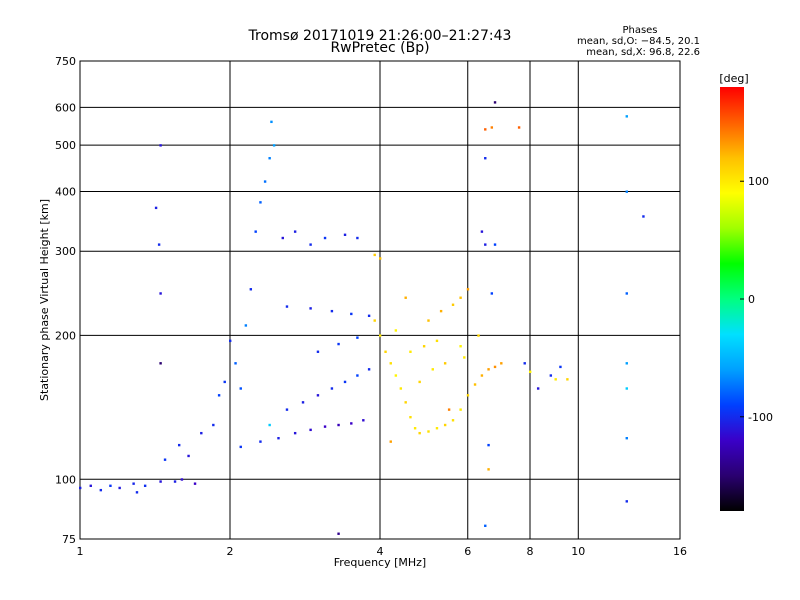  What do you see at coordinates (230, 551) in the screenshot?
I see `x-tick-label: 2` at bounding box center [230, 551].